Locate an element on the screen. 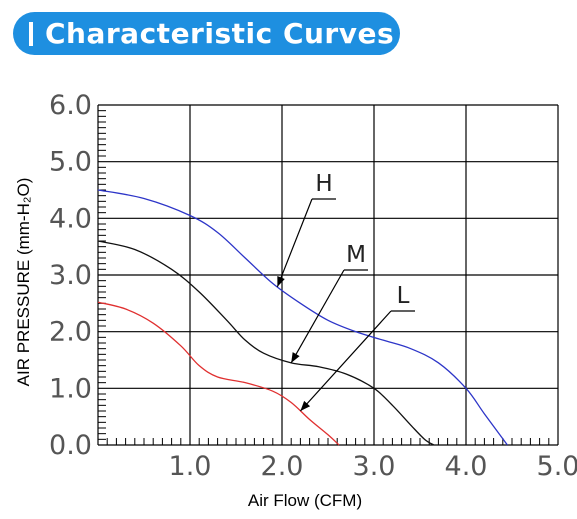  y-tick-labels: 0.0 1.0 2.0 3.0 4.0 5.0 6.0 is located at coordinates (70, 275).